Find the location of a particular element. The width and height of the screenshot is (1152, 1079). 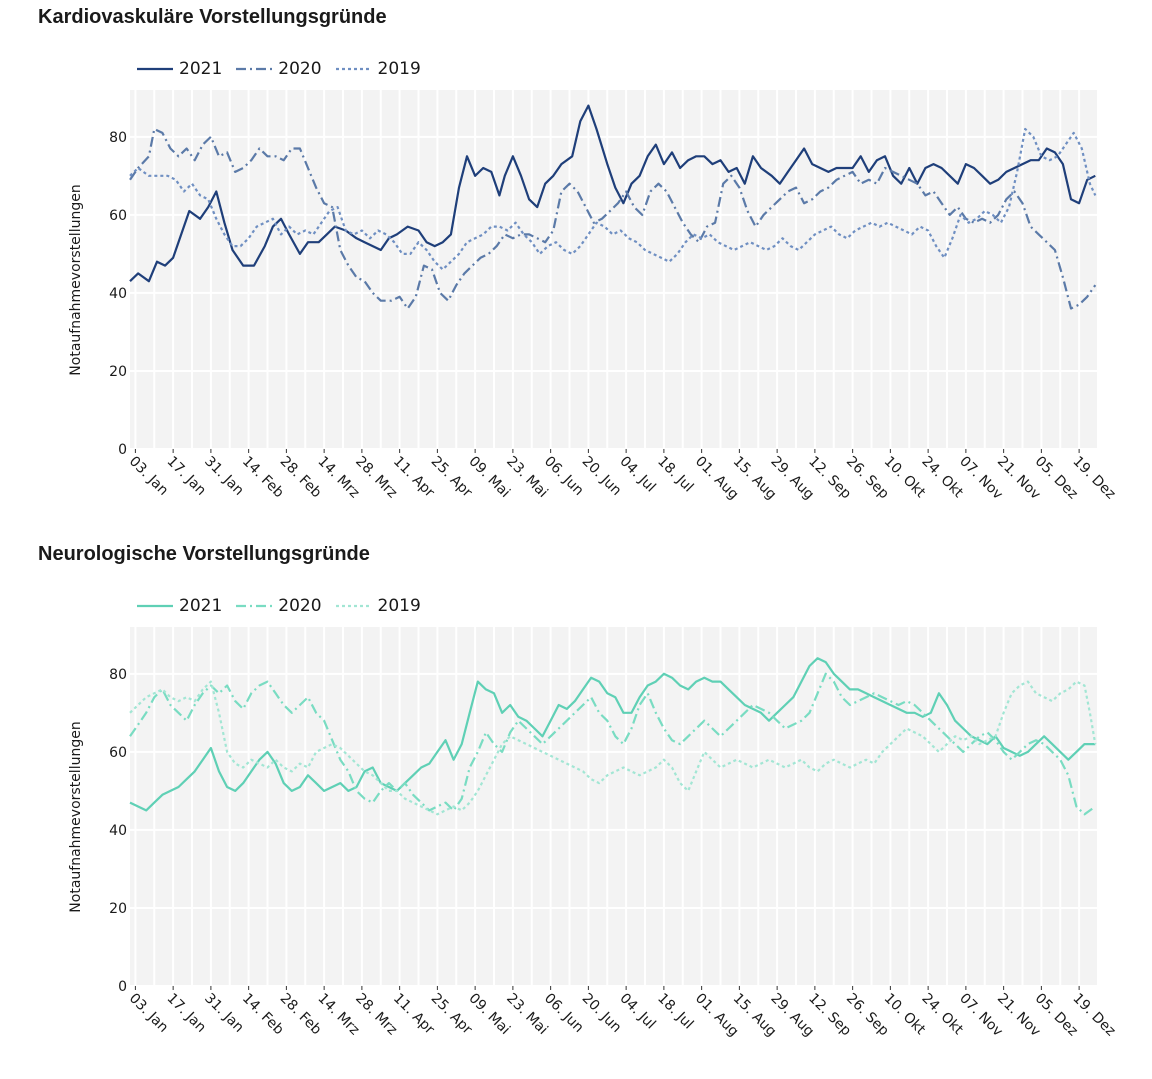

chart-title: Kardiovaskuläre Vorstellungsgründe is located at coordinates (212, 17).